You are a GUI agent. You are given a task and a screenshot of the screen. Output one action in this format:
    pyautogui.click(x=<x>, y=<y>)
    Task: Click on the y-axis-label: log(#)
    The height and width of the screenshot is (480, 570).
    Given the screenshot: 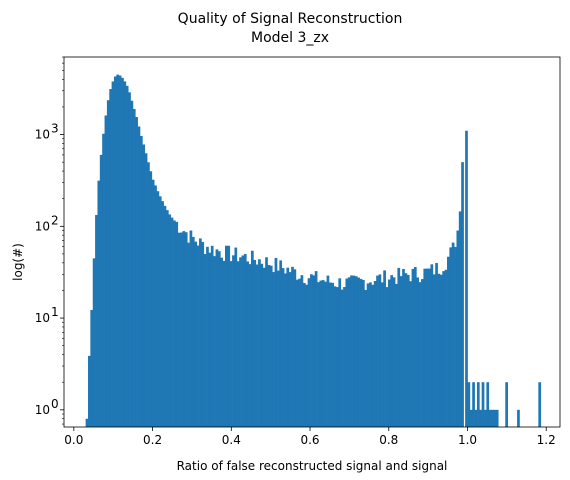 What is the action you would take?
    pyautogui.click(x=18, y=262)
    